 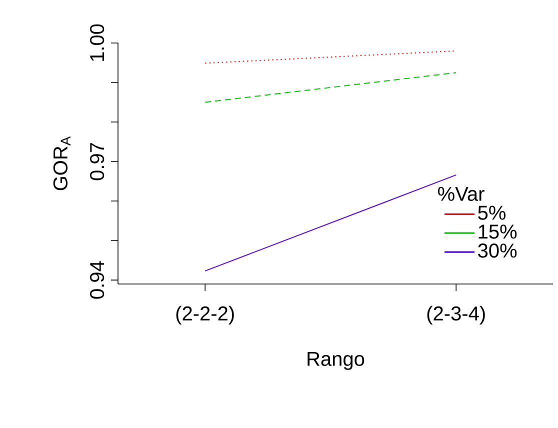 What do you see at coordinates (336, 361) in the screenshot?
I see `x-axis-title: Rango` at bounding box center [336, 361].